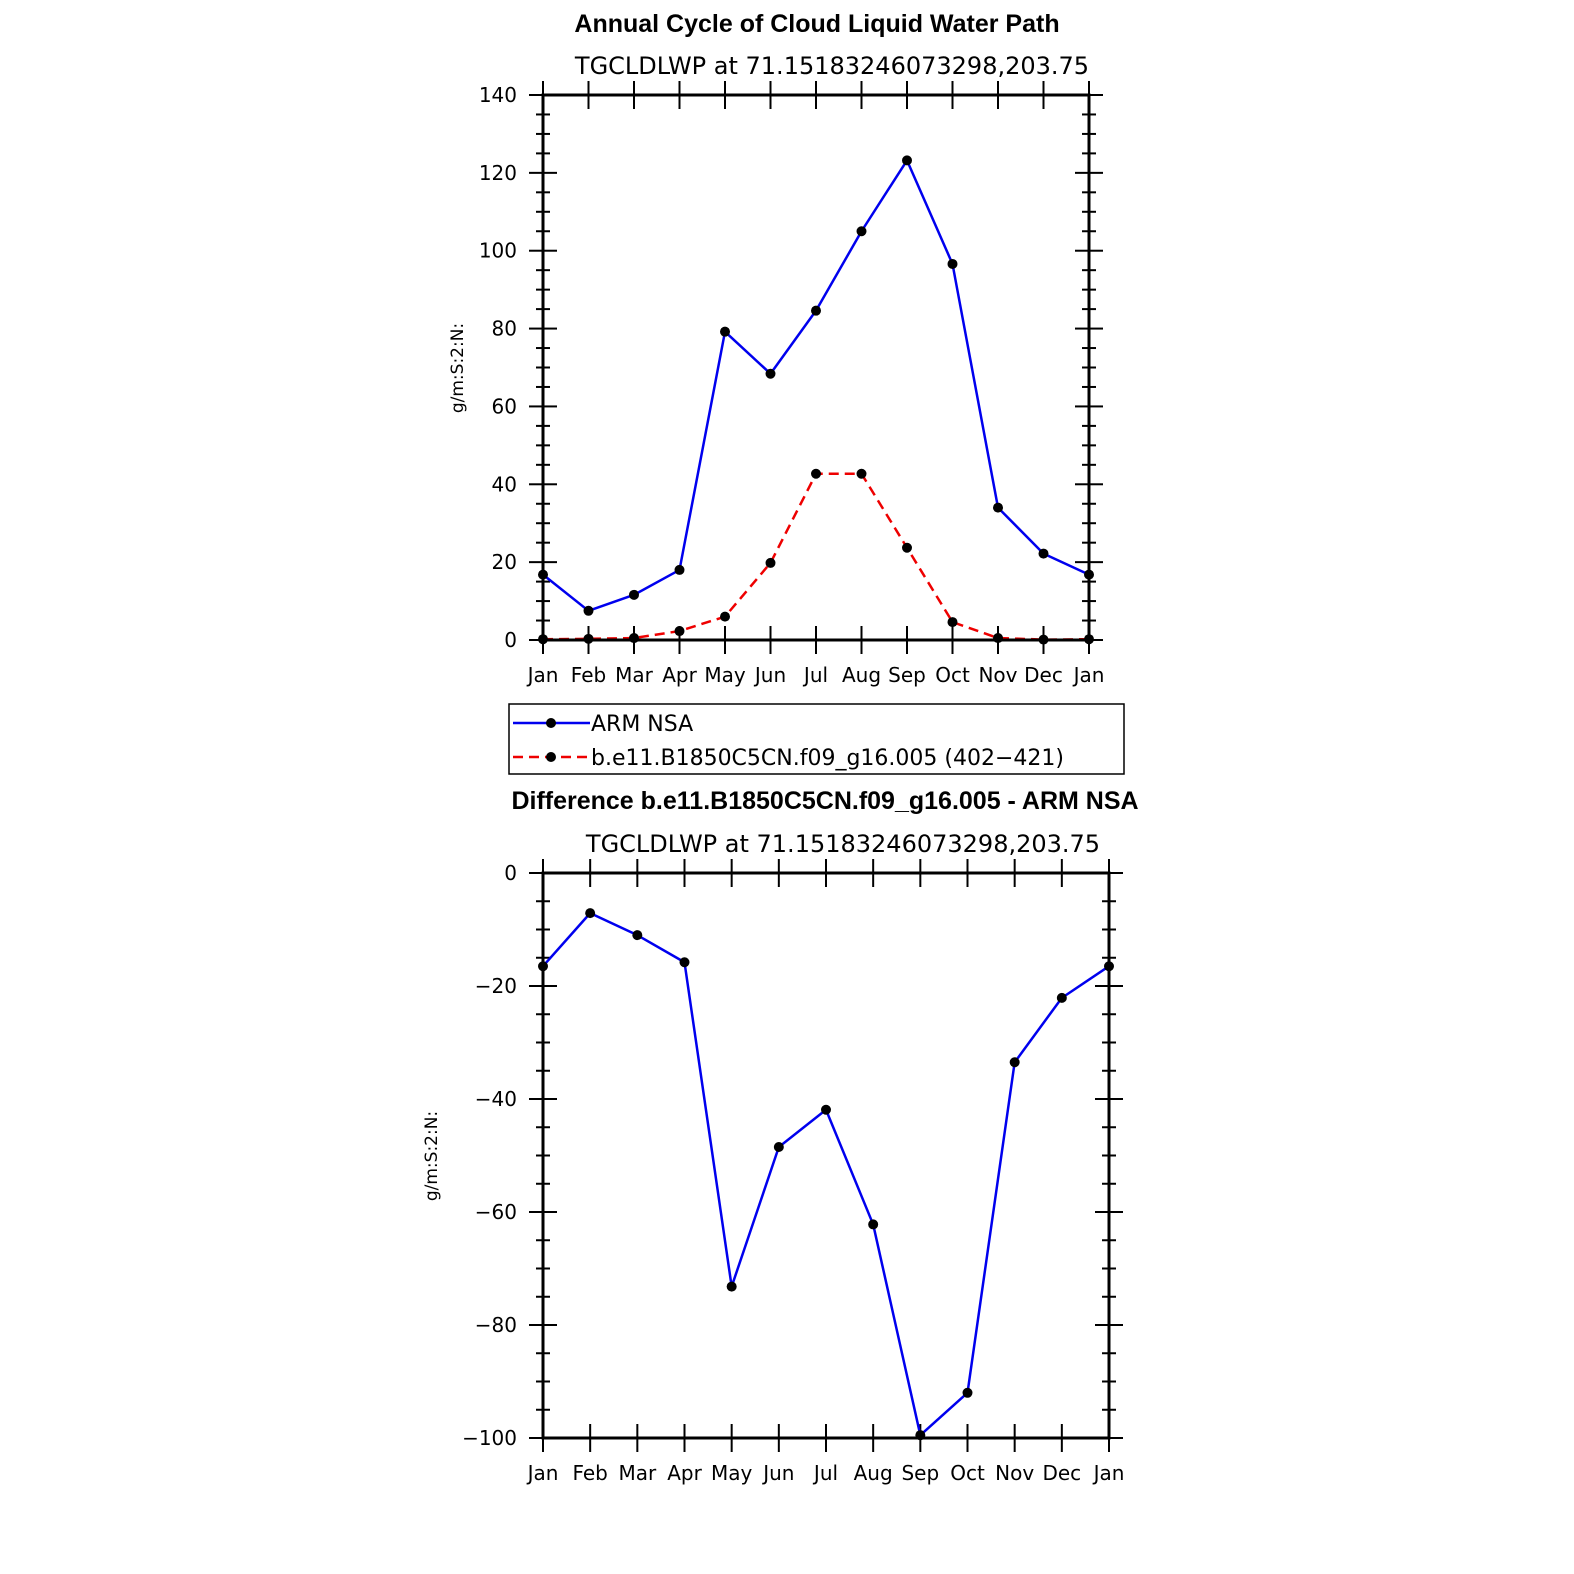  What do you see at coordinates (489, 1438) in the screenshot?
I see `y-tick-label: −100` at bounding box center [489, 1438].